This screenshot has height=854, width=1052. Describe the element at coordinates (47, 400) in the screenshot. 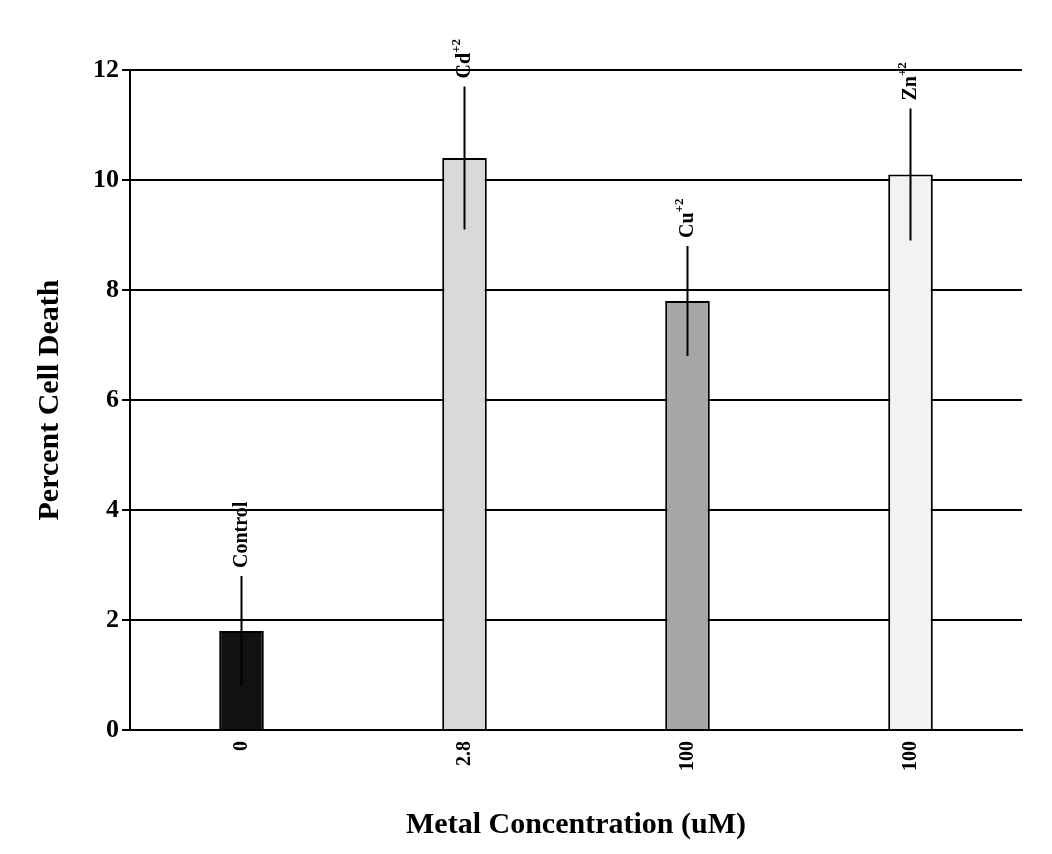

I see `y-axis-title: Percent Cell Death` at that location.